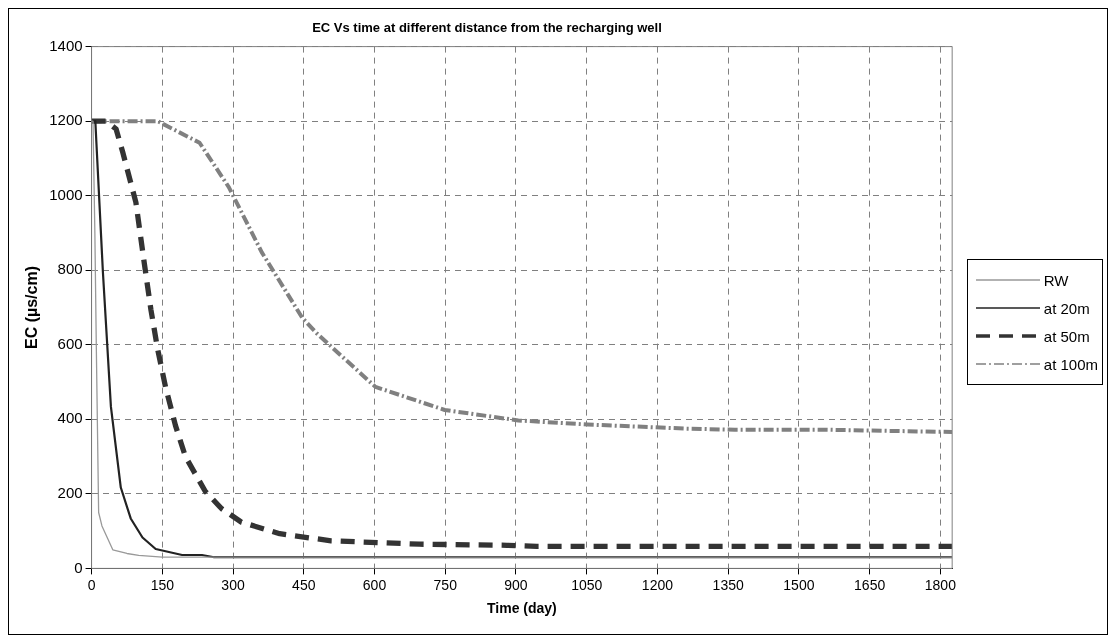 The height and width of the screenshot is (643, 1116). I want to click on x-tick-label: 150, so click(162, 584).